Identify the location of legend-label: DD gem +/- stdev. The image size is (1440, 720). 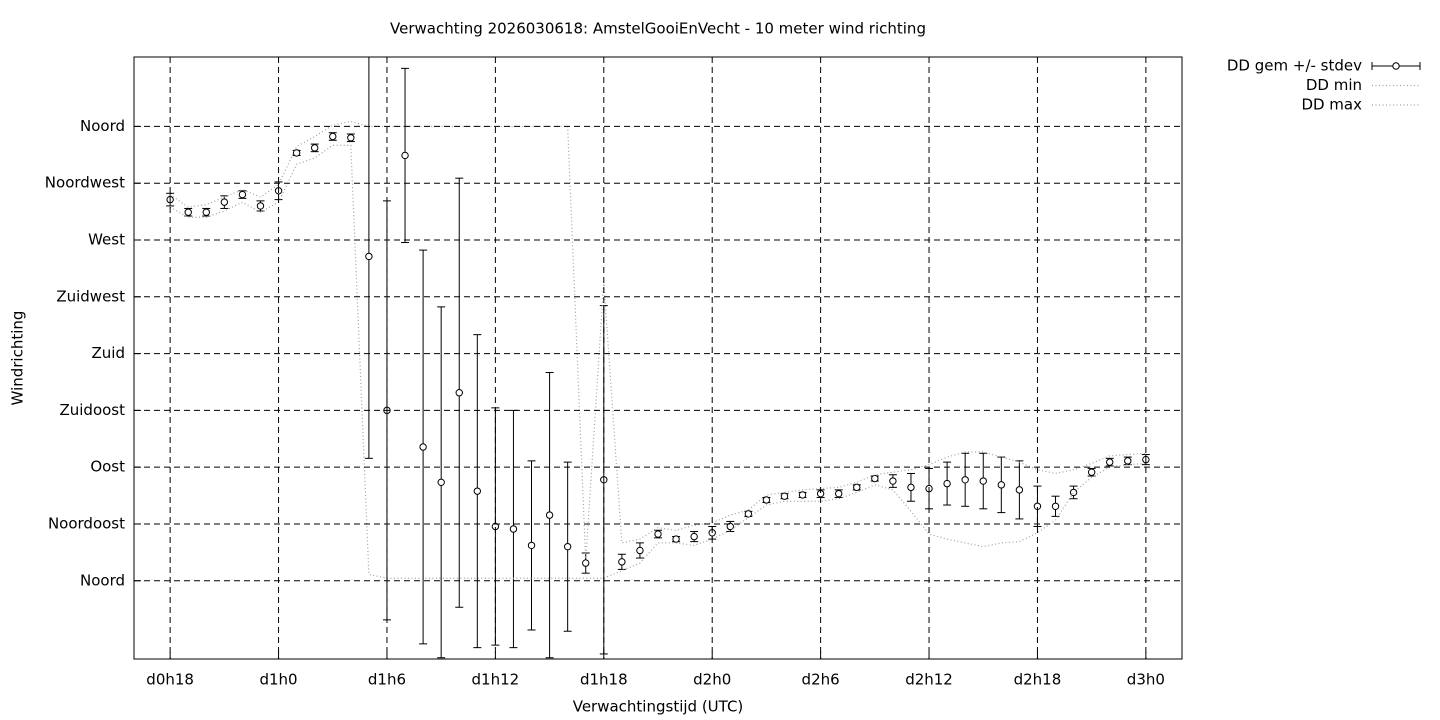
(1294, 66).